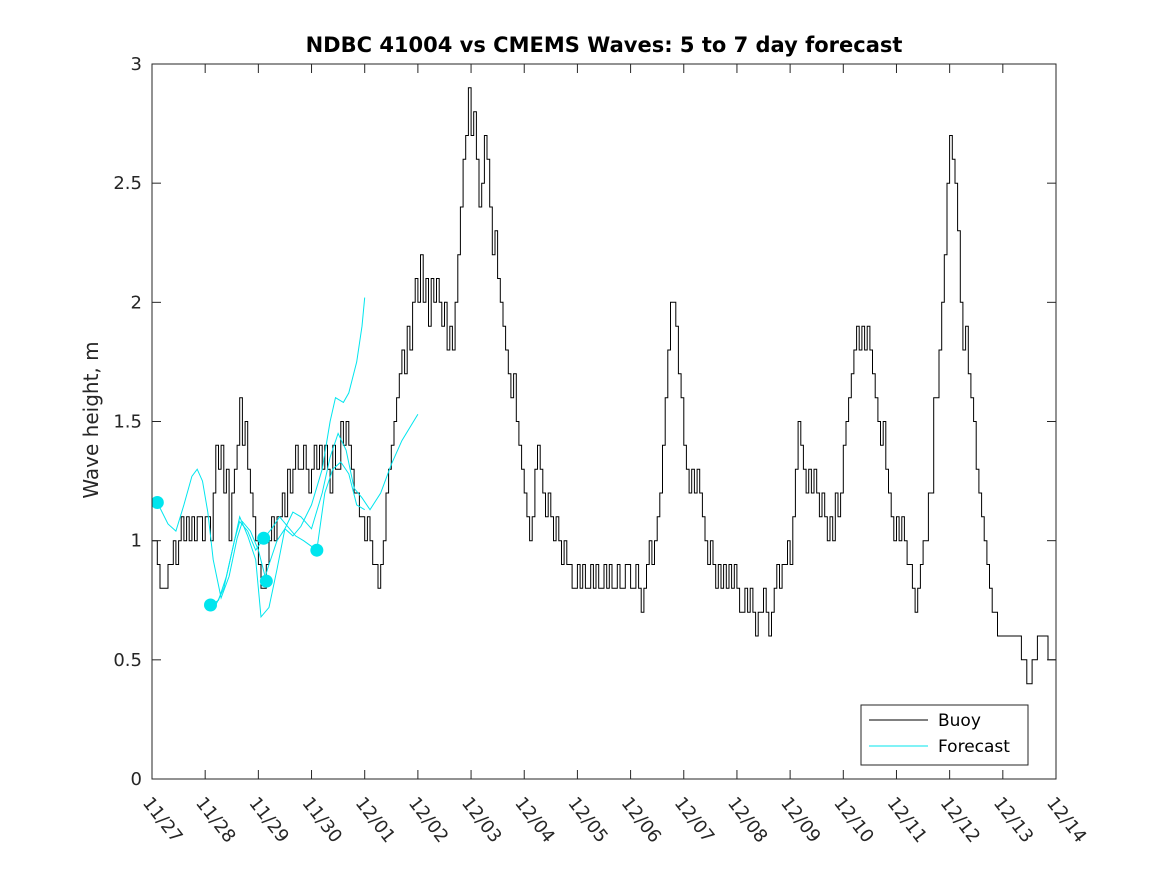  I want to click on y-tick-label: 3, so click(136, 64).